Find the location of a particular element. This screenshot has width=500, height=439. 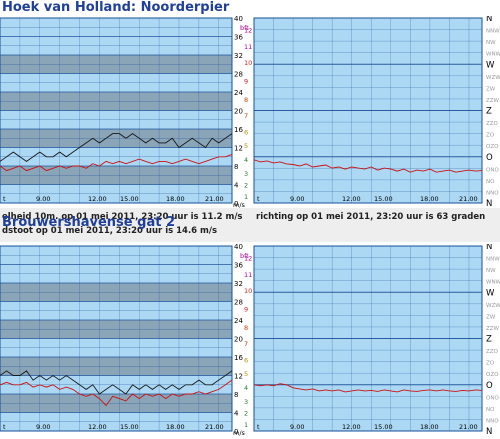

bft-tick-label: 6 is located at coordinates (246, 360).